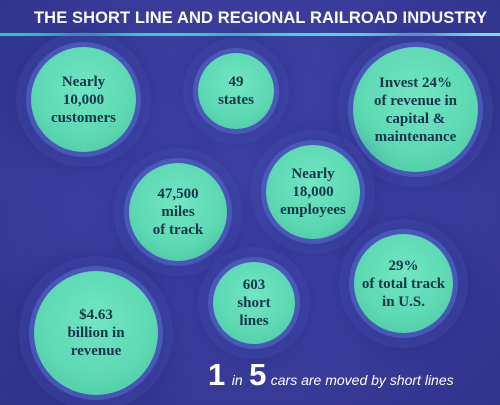  I want to click on bubble-track-text: 29% of total track in U.S., so click(403, 283).